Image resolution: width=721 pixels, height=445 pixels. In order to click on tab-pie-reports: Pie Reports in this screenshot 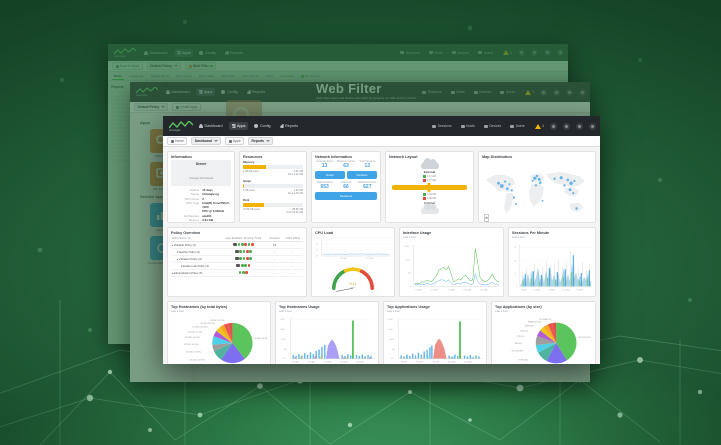, I will do `click(311, 76)`.